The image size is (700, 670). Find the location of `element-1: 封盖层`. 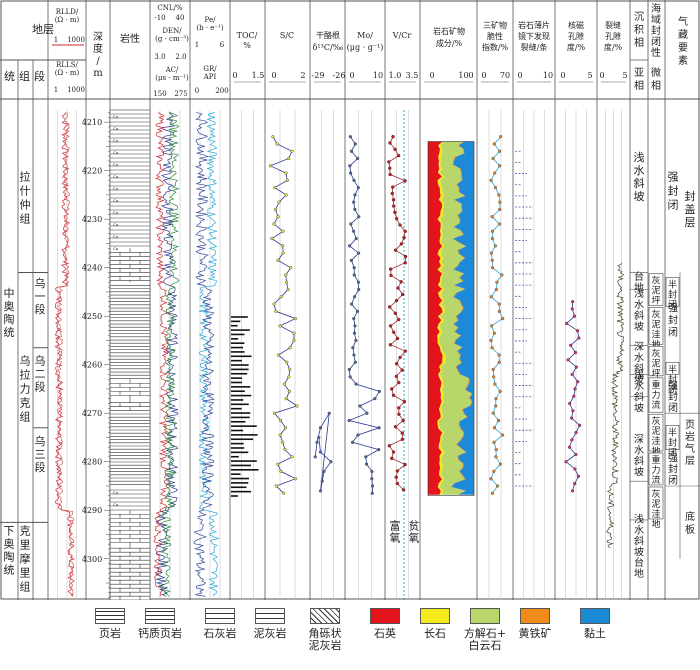

element-1: 封盖层 is located at coordinates (690, 209).